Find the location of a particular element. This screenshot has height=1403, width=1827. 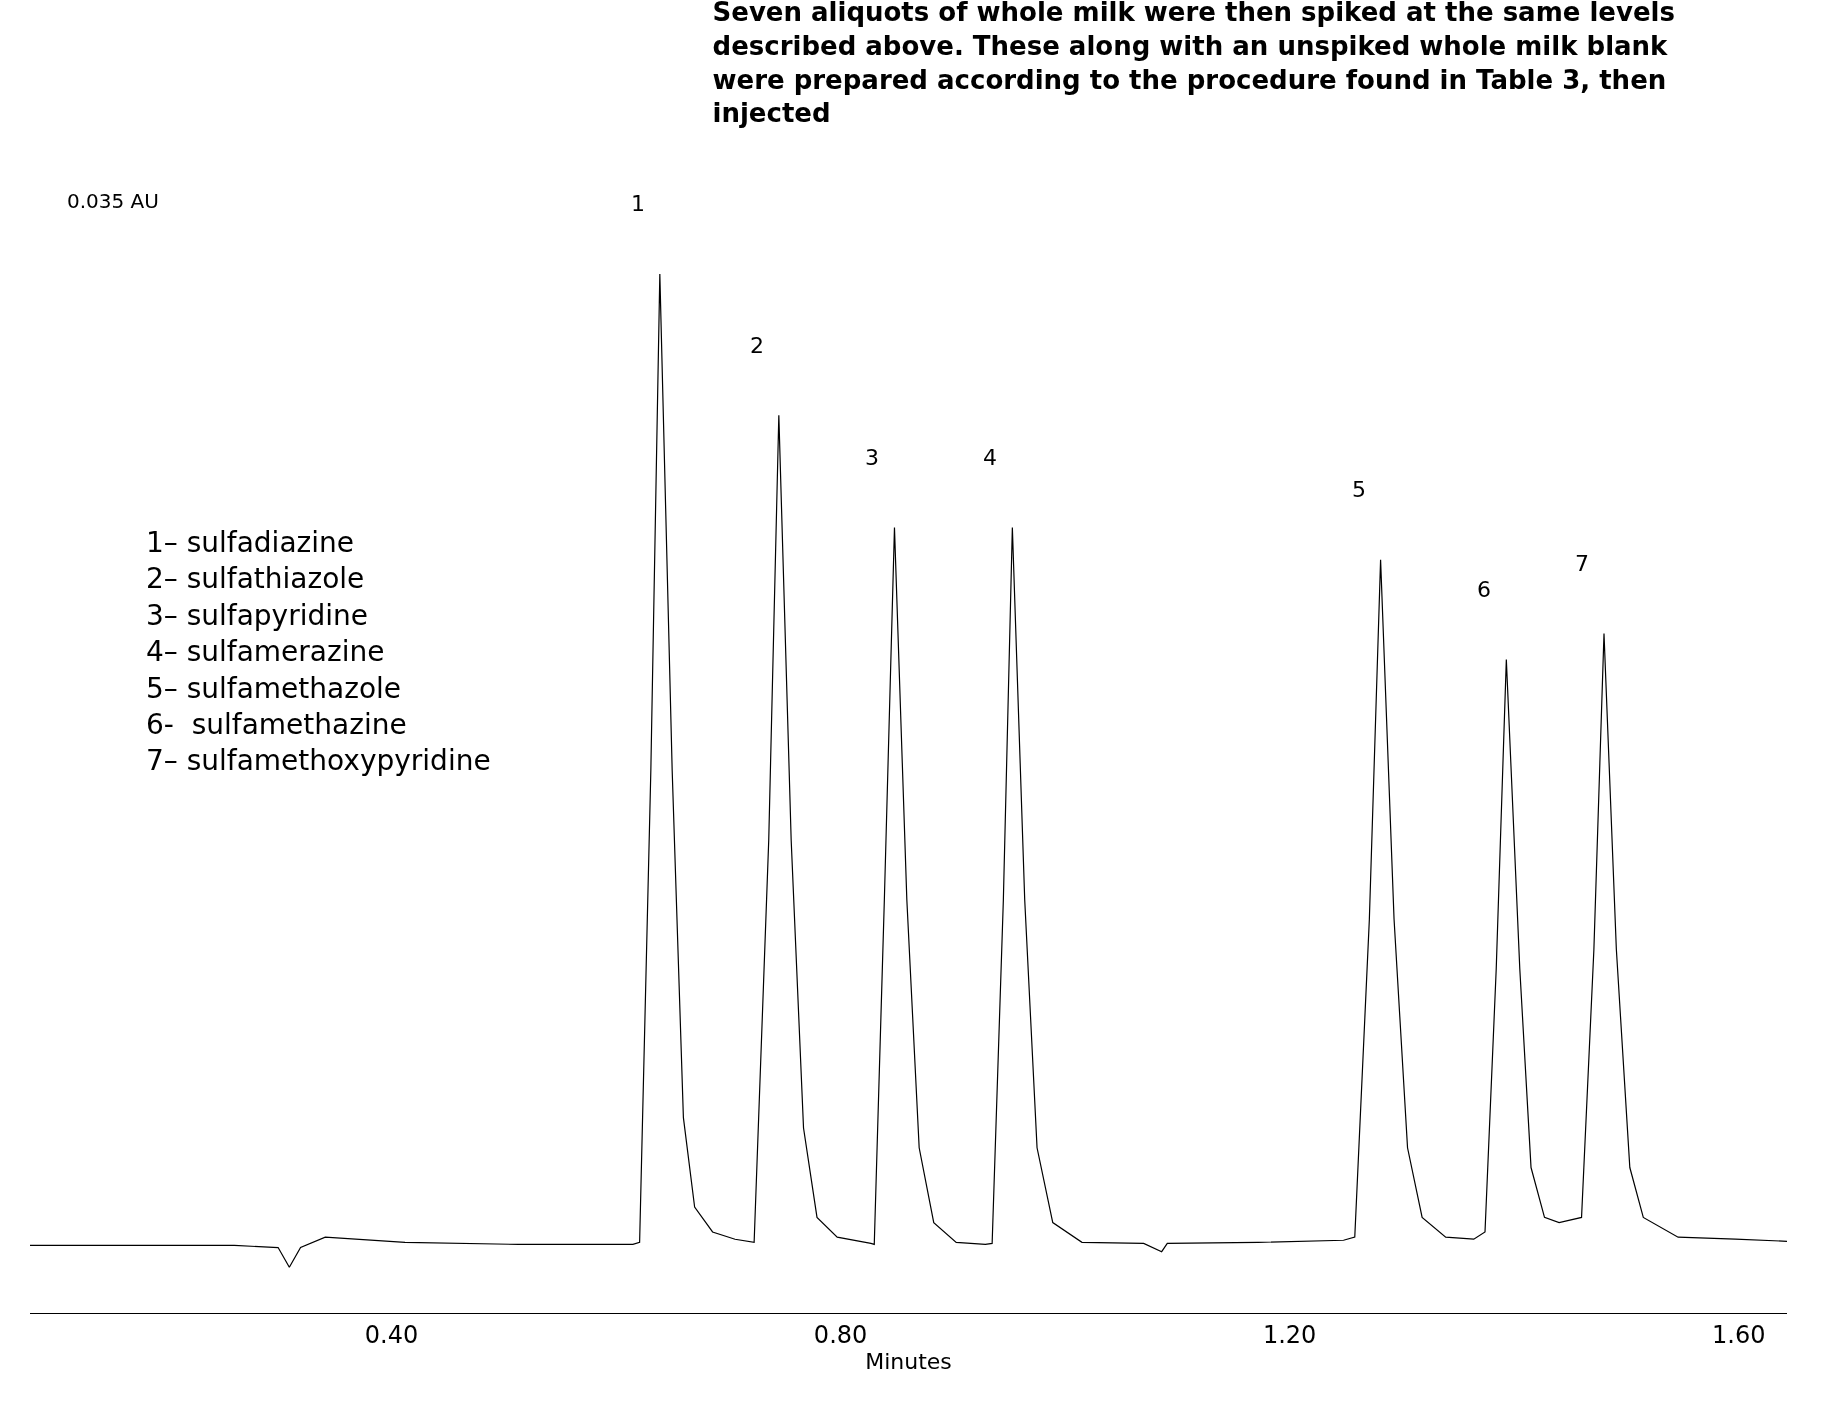

annotation: 1– sulfadiazine 2– sulfathiazole 3– sulfapyridine 4– sulfamerazine 5– sulfamethazole 6- sulfamethazine 7– sulfamethoxypyridine is located at coordinates (318, 652).